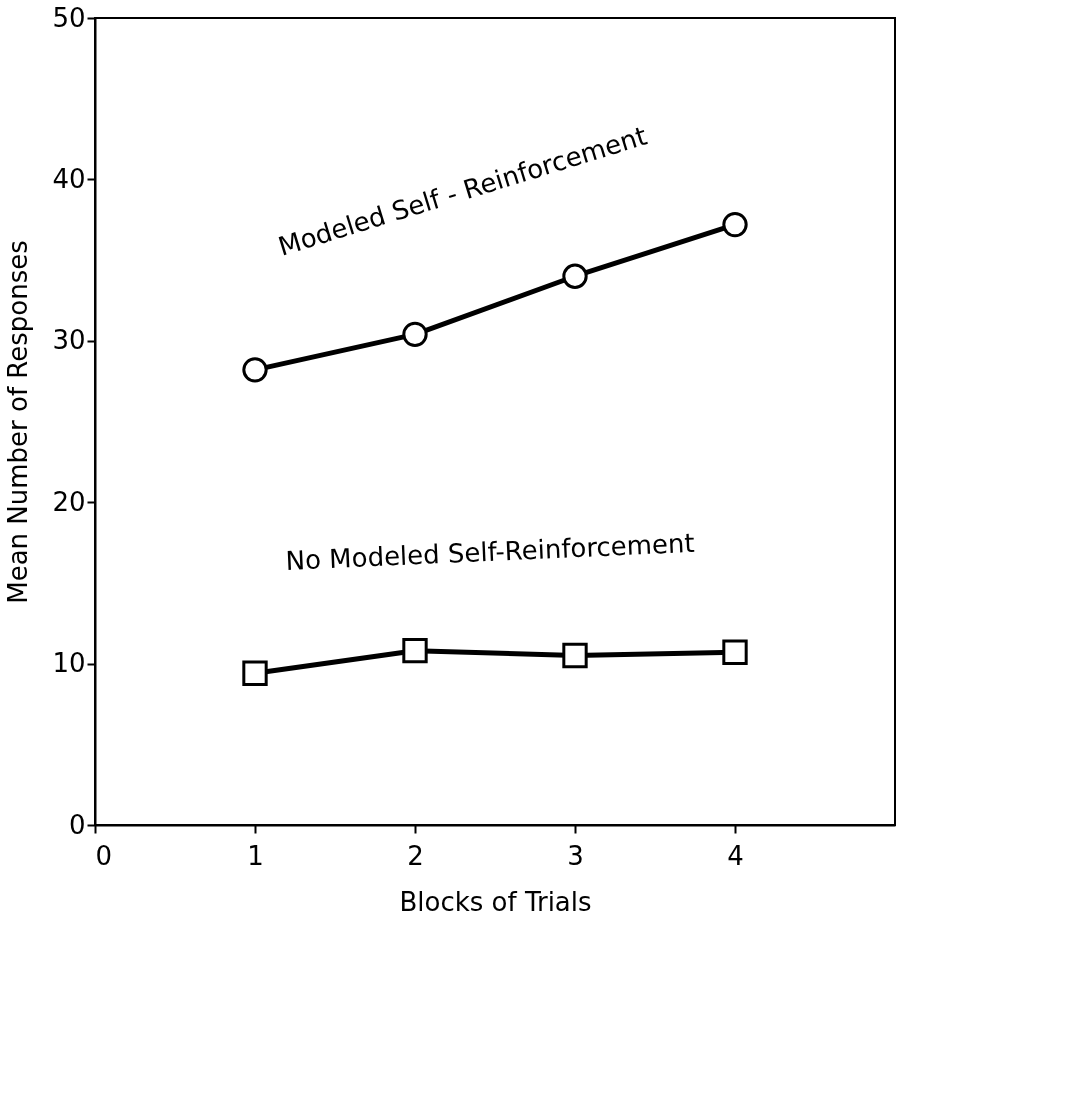 The image size is (1089, 1110). Describe the element at coordinates (69, 340) in the screenshot. I see `y-tick-label: 30` at that location.